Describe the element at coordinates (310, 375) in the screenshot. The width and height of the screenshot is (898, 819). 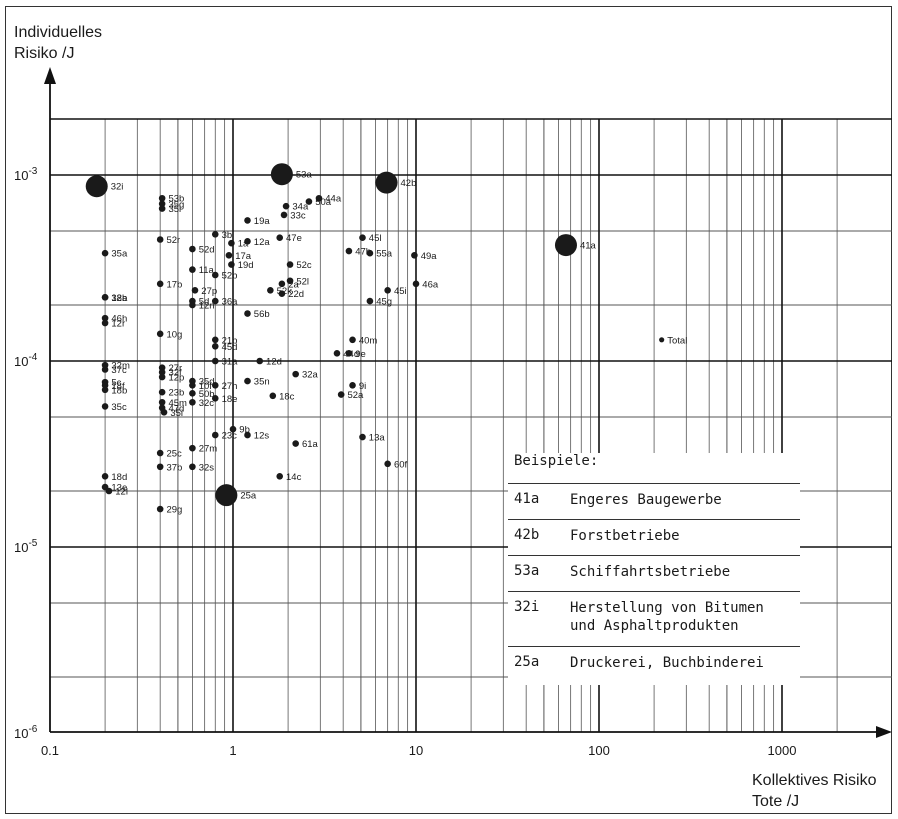
I see `point-label-32a: 32a` at that location.